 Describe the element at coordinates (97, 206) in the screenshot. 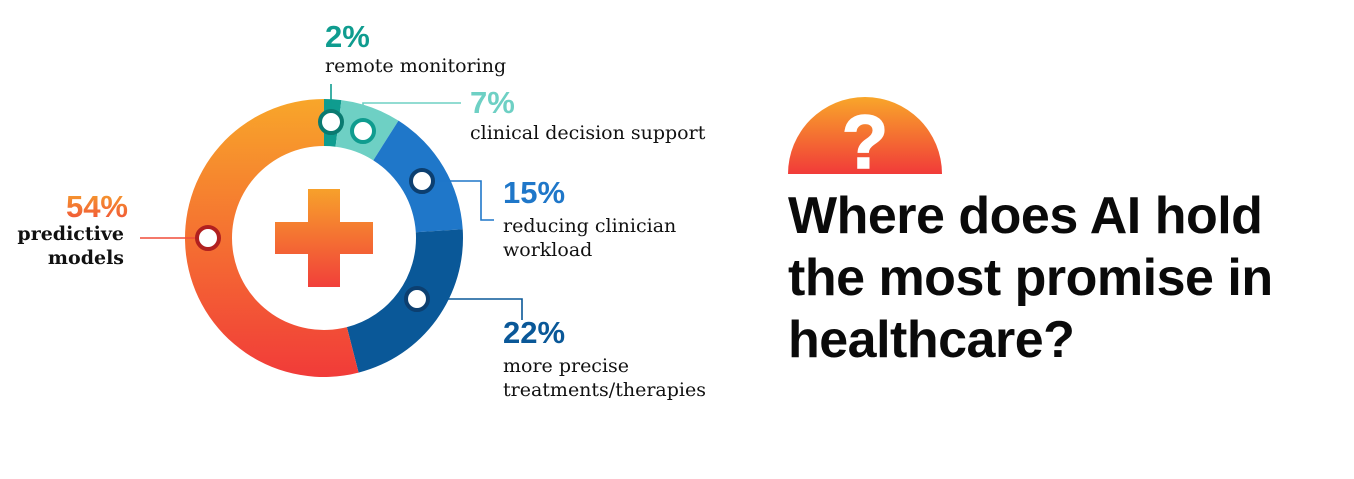

I see `value-label-predictive-models: 54%` at that location.